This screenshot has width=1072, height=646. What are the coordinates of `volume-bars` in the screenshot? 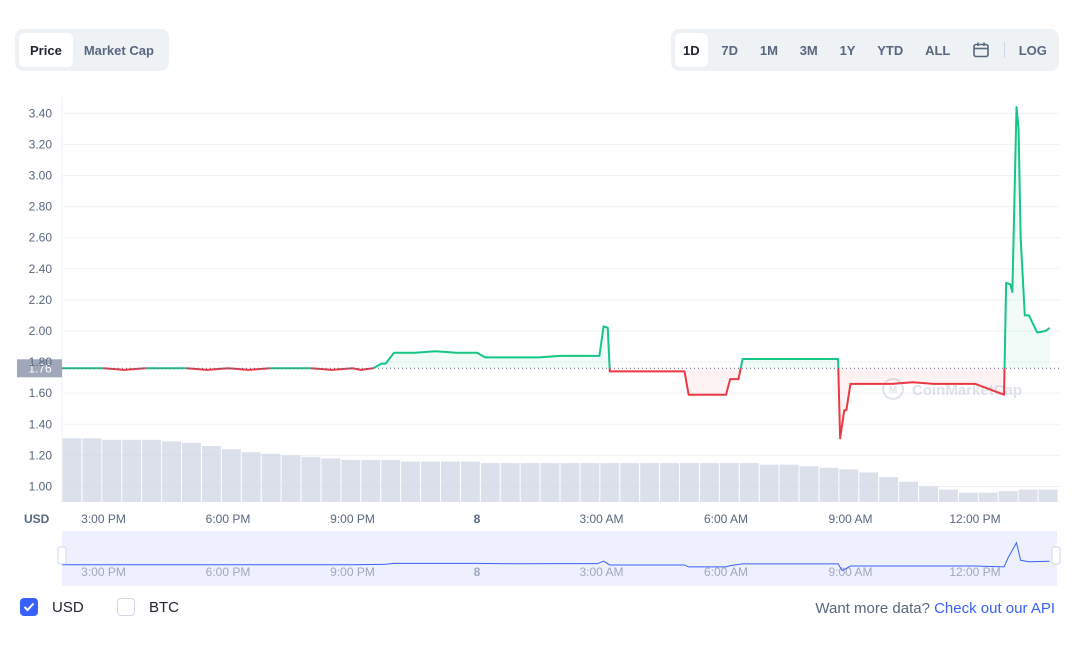 It's located at (560, 470).